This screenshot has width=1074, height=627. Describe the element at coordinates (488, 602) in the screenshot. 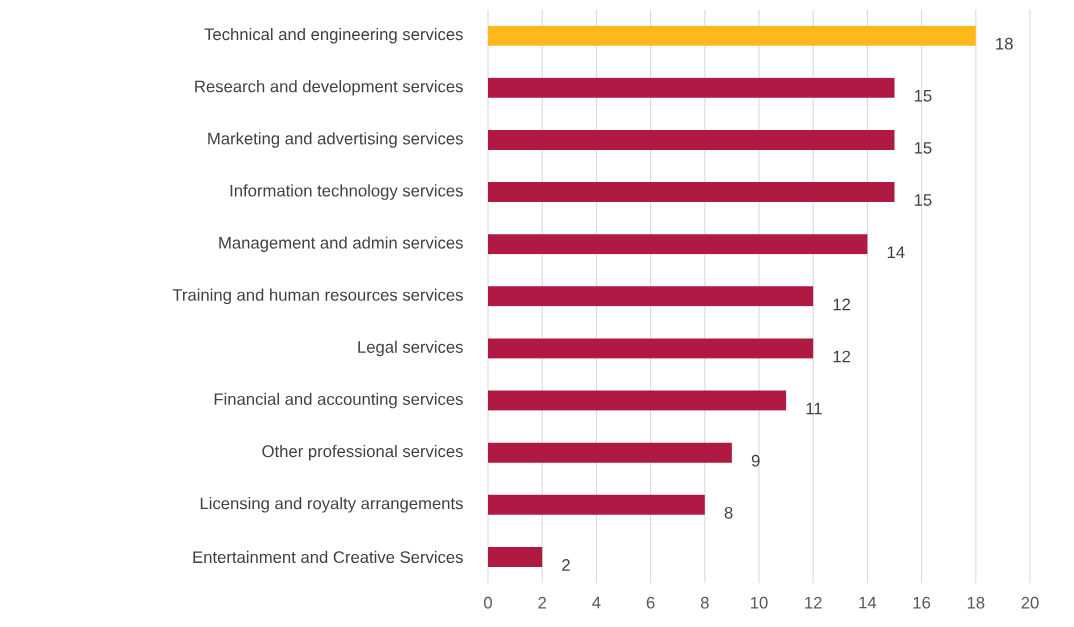

I see `x-tick-label: 0` at that location.